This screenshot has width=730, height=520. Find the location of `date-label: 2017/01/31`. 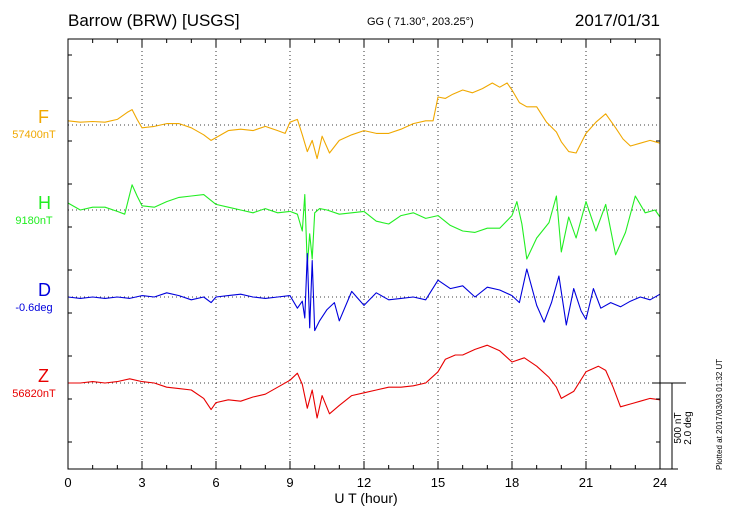

date-label: 2017/01/31 is located at coordinates (617, 20).